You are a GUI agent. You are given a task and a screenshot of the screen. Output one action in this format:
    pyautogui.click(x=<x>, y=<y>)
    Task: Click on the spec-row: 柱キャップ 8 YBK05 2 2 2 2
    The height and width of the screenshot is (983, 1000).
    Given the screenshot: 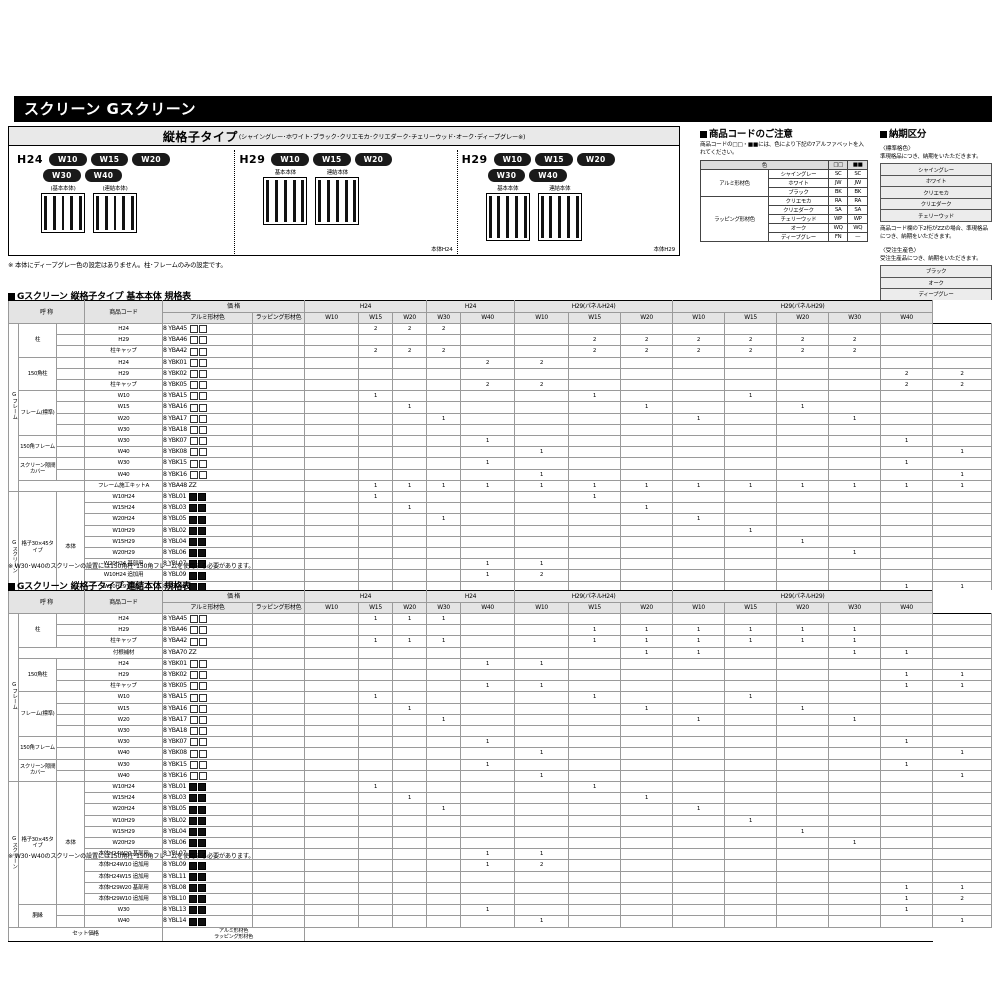 What is the action you would take?
    pyautogui.click(x=500, y=385)
    